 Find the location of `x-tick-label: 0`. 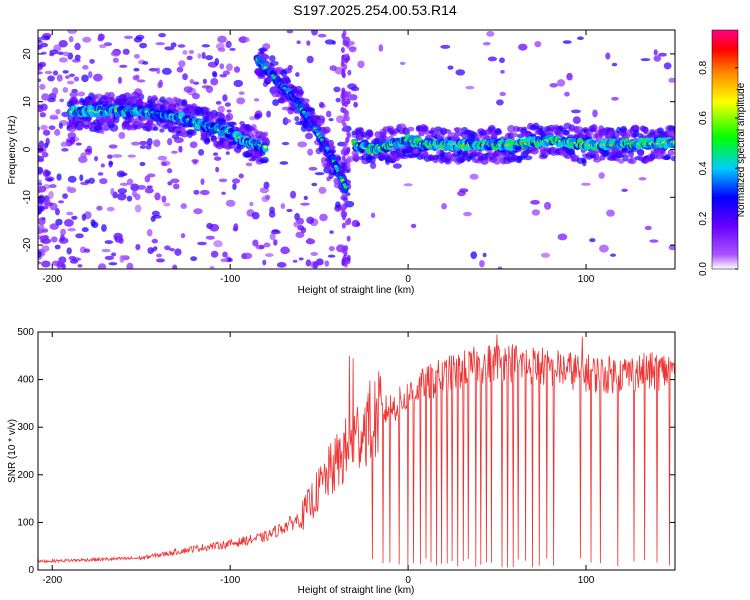

x-tick-label: 0 is located at coordinates (408, 580).